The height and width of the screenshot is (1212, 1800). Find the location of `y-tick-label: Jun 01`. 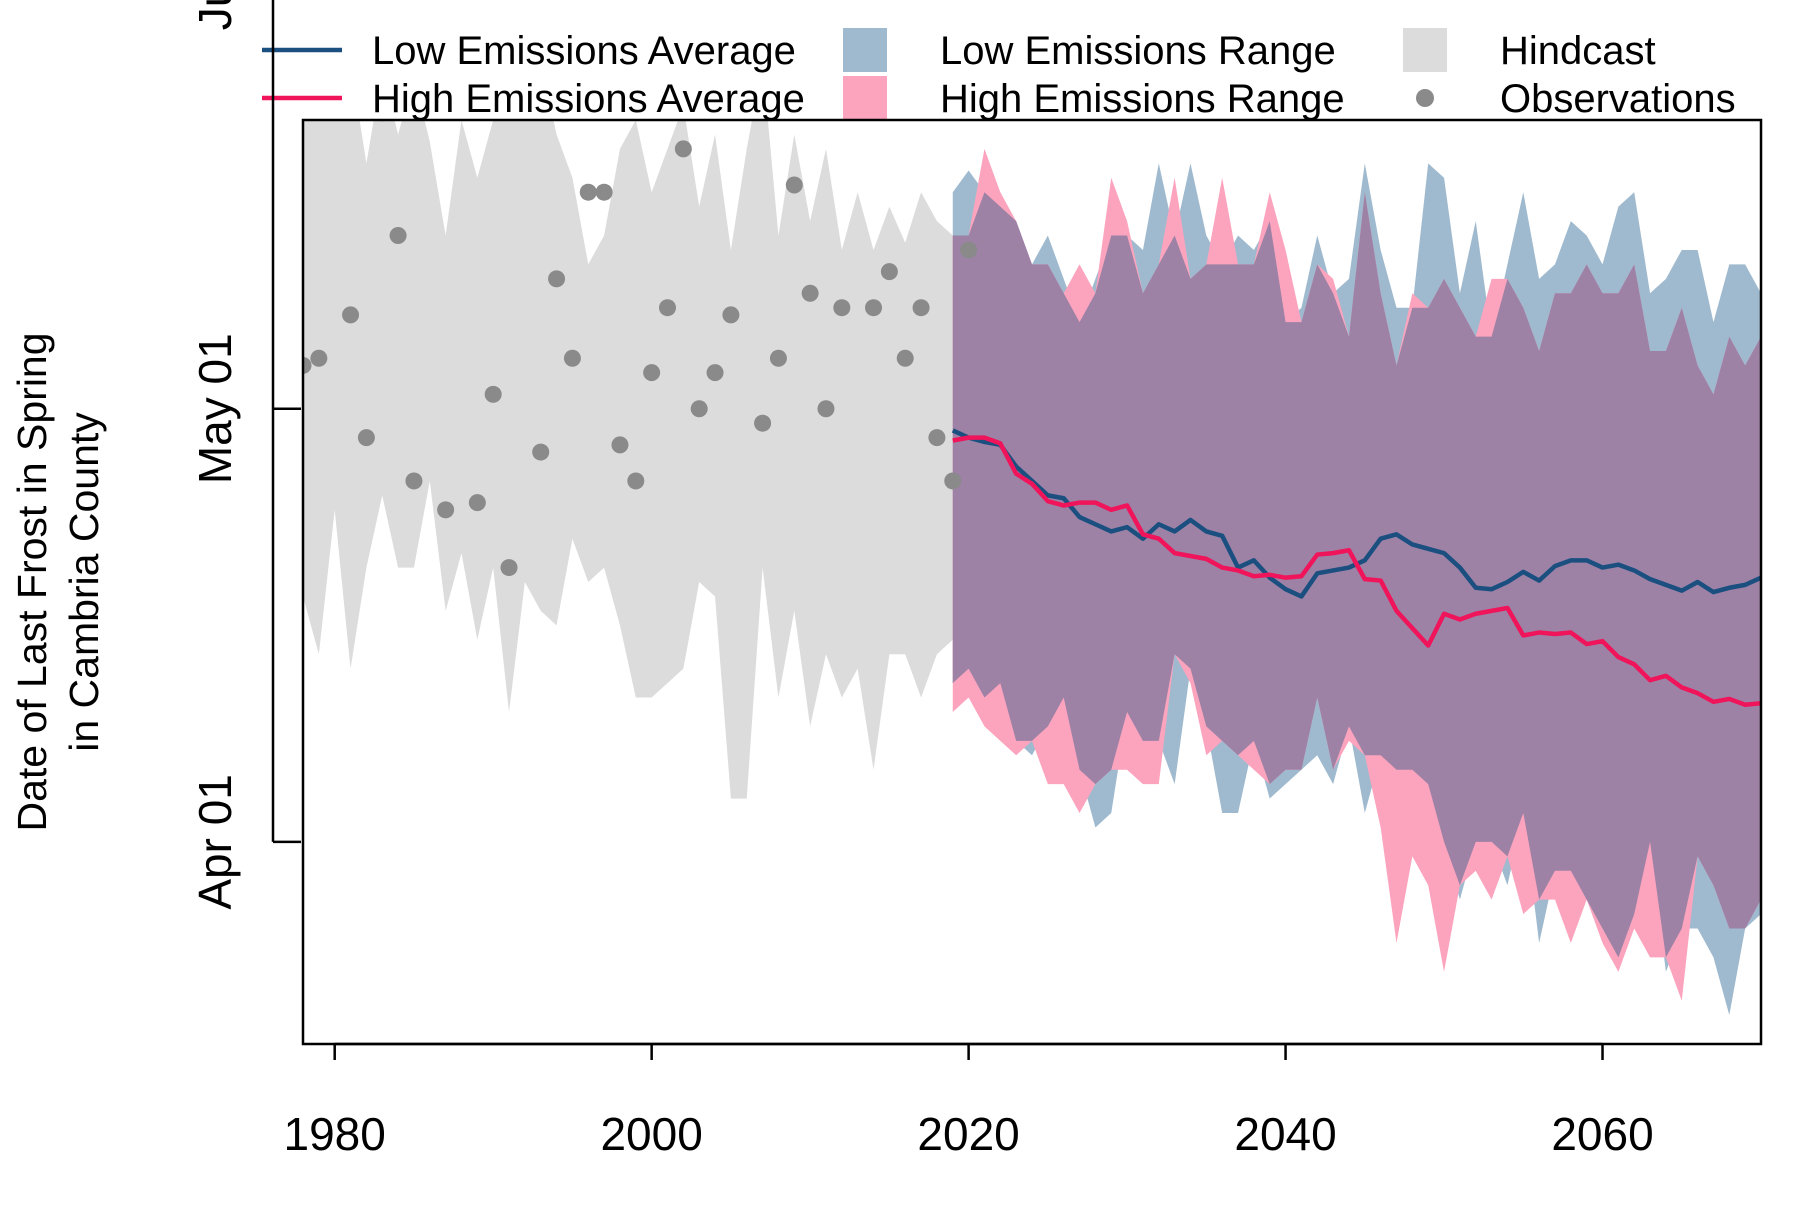

y-tick-label: Jun 01 is located at coordinates (215, 15).